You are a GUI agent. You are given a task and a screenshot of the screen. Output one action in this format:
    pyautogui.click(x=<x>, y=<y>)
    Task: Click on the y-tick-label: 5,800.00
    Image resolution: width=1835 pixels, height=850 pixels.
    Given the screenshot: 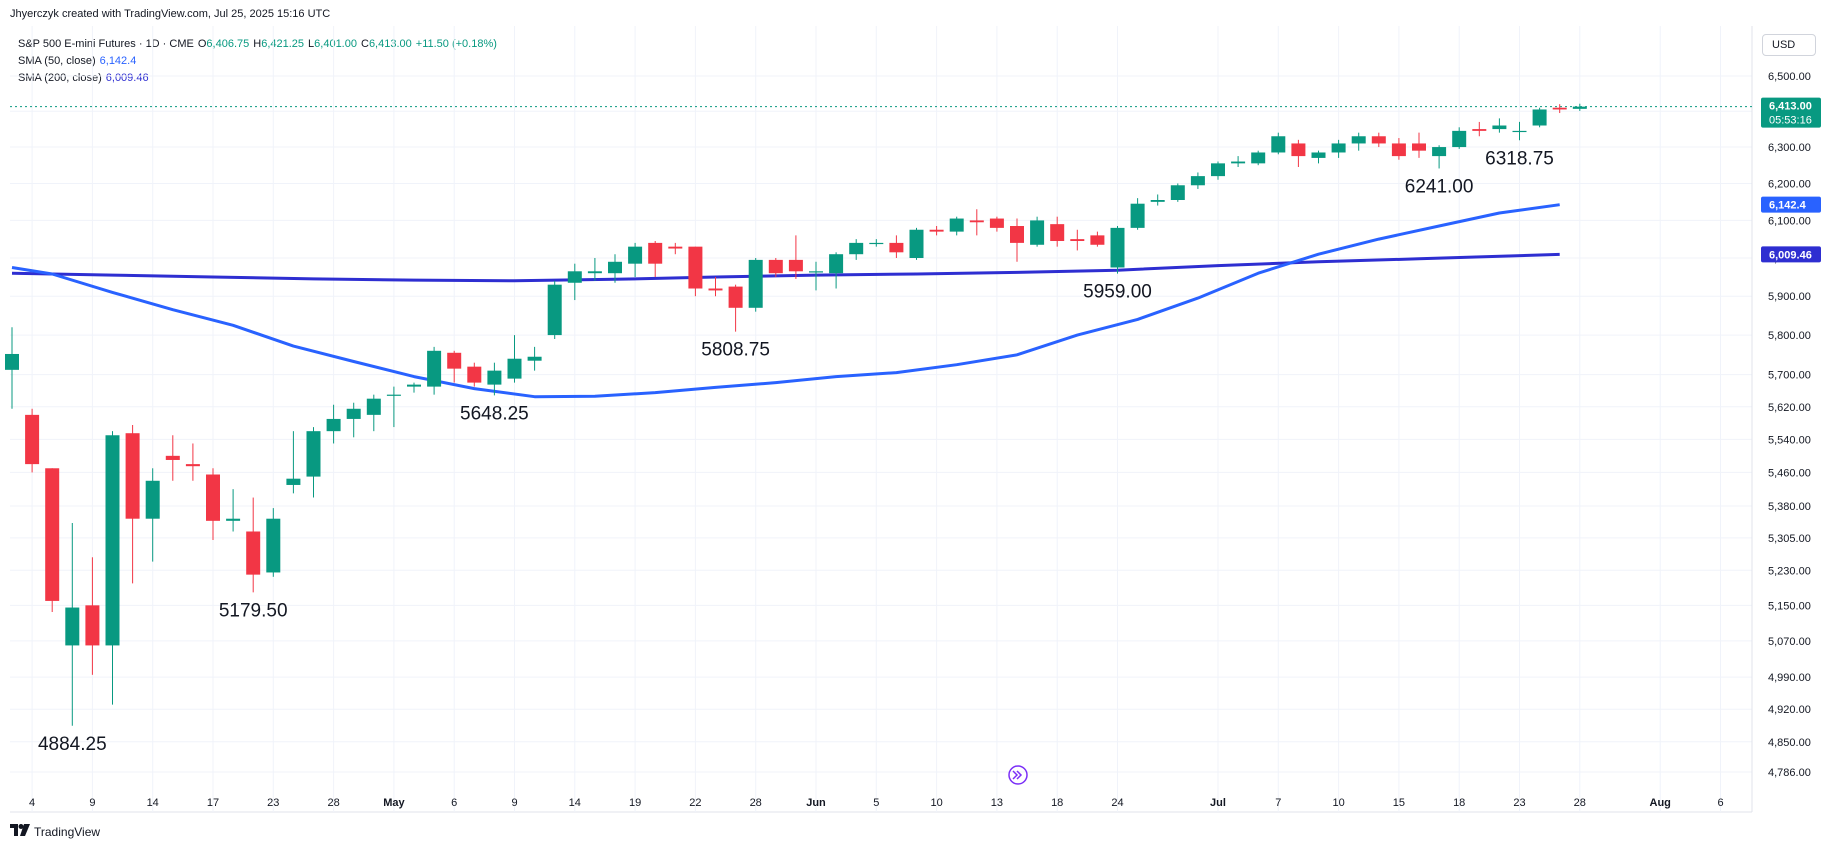 What is the action you would take?
    pyautogui.click(x=1789, y=336)
    